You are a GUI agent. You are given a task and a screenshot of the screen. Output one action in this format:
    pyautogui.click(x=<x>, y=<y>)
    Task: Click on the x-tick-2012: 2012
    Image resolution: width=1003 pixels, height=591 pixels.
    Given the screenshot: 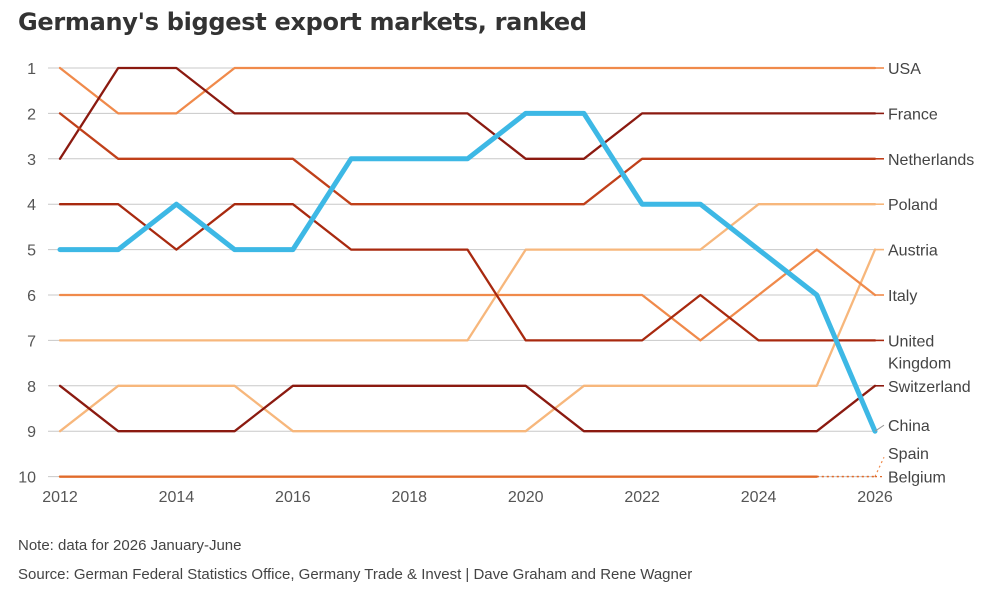 What is the action you would take?
    pyautogui.click(x=60, y=497)
    